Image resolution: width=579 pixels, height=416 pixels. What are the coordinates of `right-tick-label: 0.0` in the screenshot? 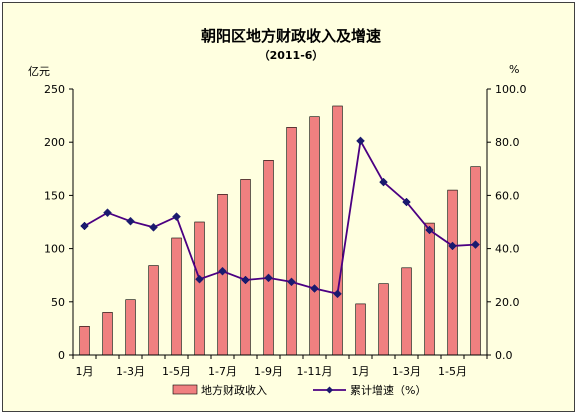 It's located at (504, 355).